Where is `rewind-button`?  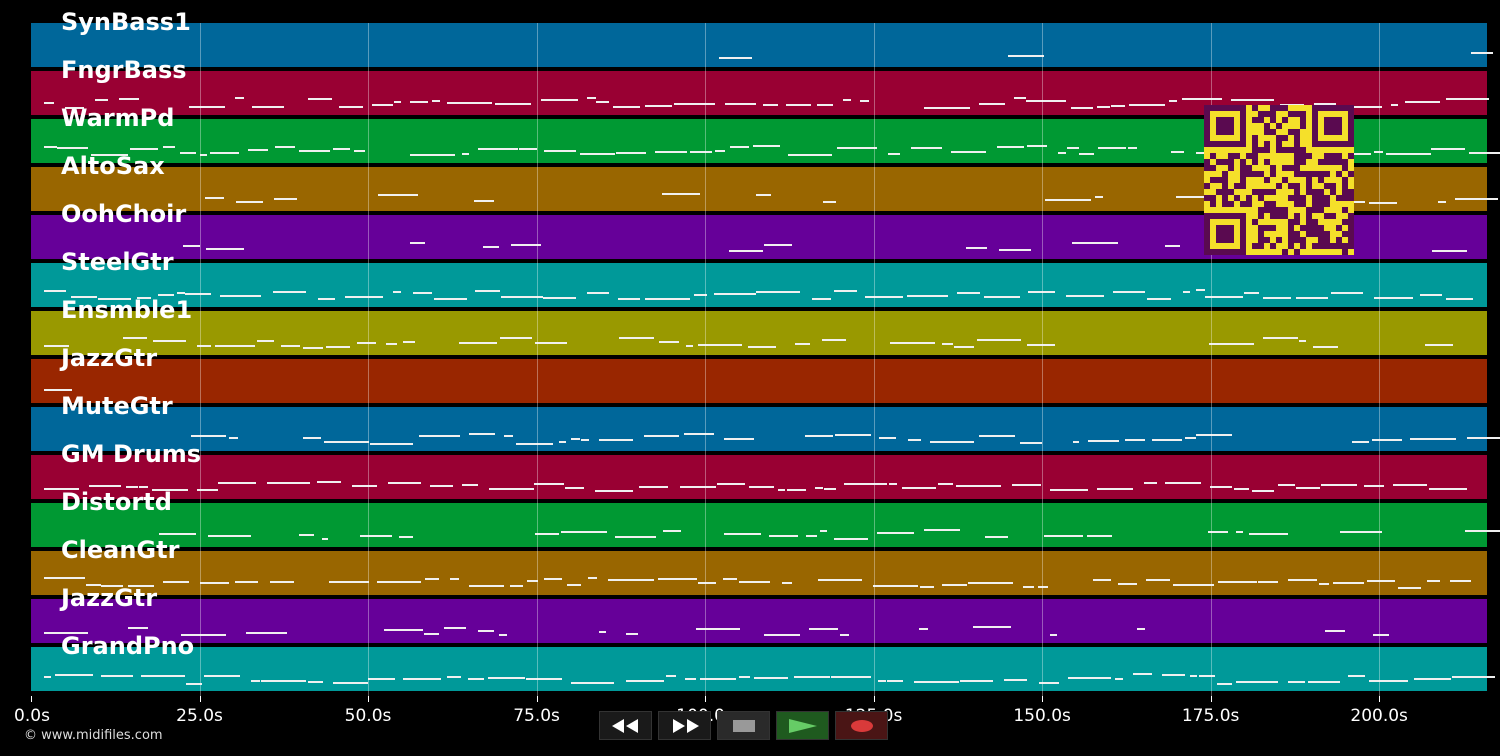
rewind-button is located at coordinates (625, 725).